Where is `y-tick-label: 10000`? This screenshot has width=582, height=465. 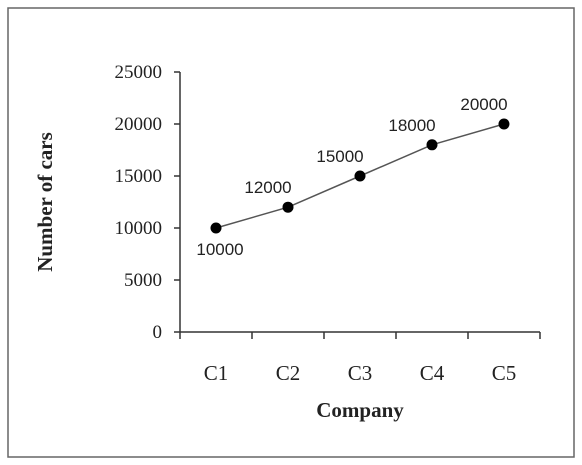
y-tick-label: 10000 is located at coordinates (139, 228).